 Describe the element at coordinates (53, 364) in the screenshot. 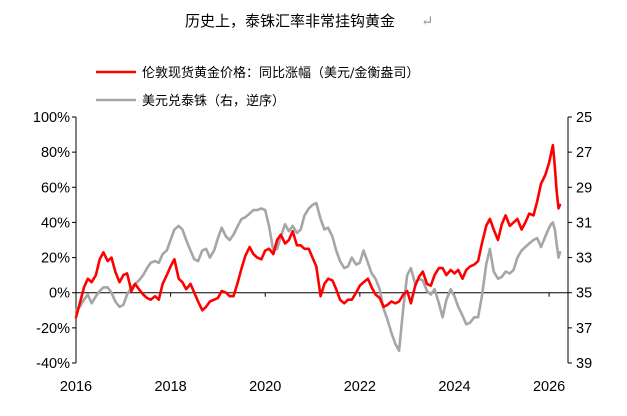

I see `y-left-tick-label: -40%` at that location.